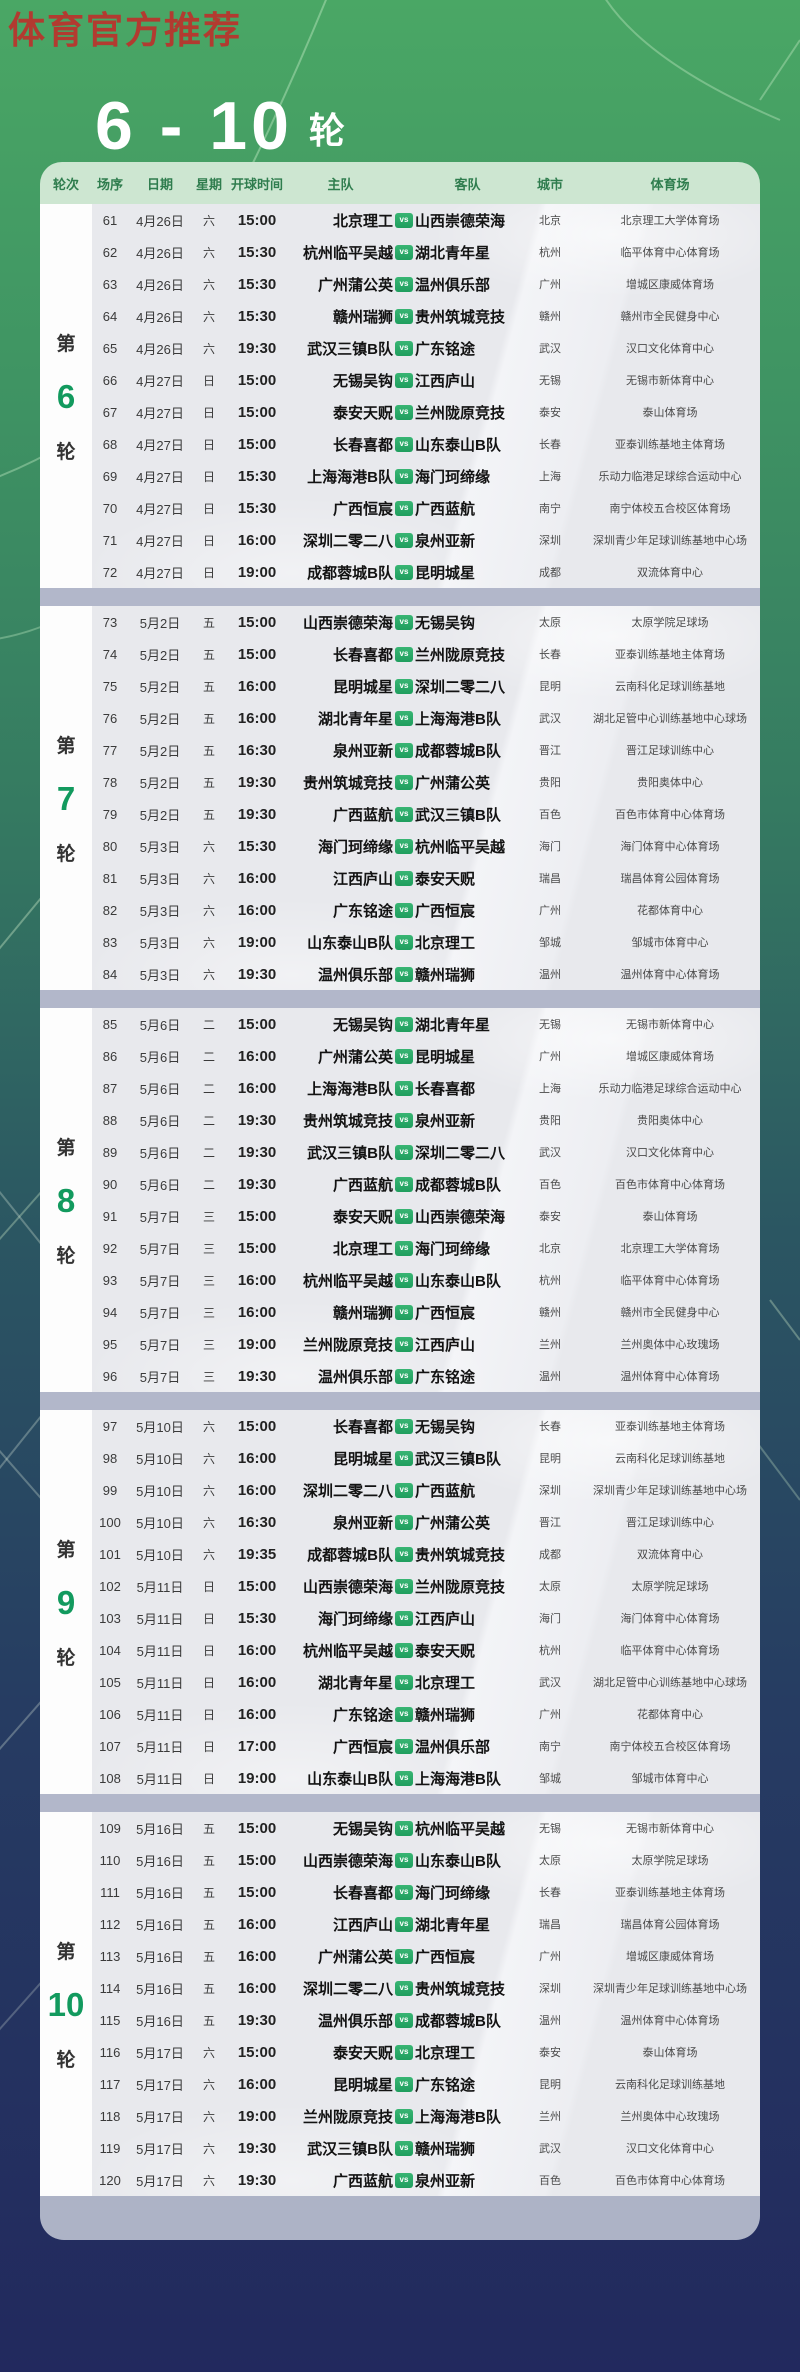  I want to click on round-label: 第 10 轮, so click(66, 2004).